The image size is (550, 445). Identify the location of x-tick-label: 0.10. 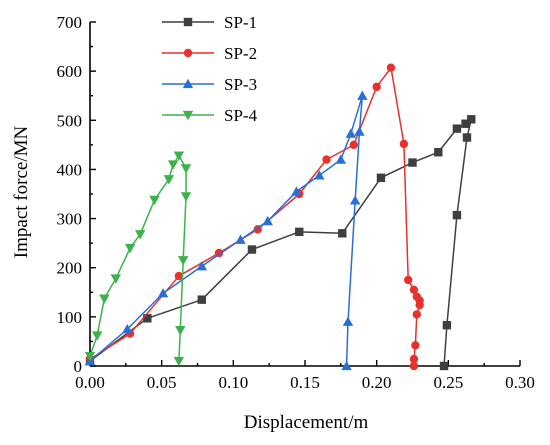
(233, 382).